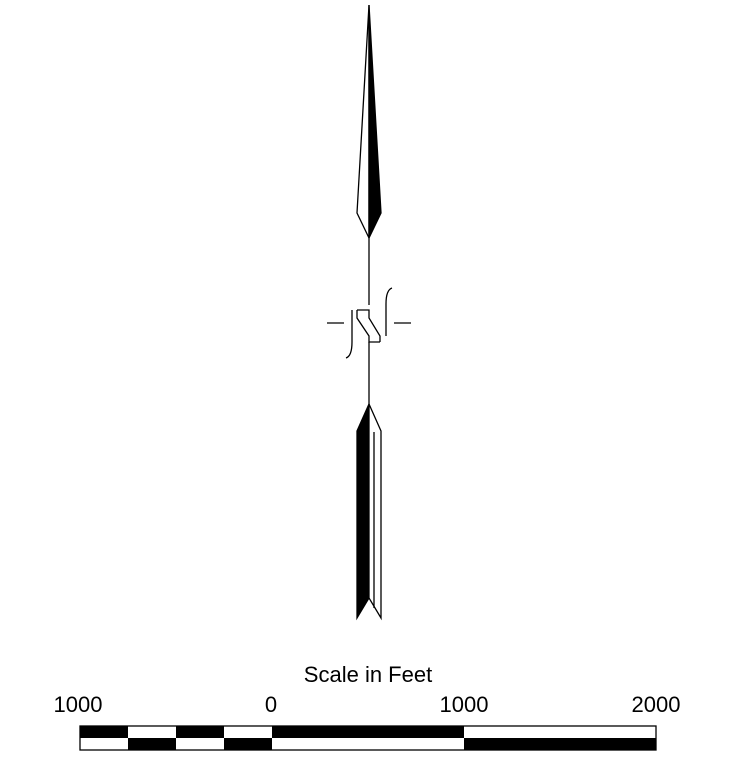 The height and width of the screenshot is (779, 732). Describe the element at coordinates (656, 704) in the screenshot. I see `scale-tick-label: 2000` at that location.